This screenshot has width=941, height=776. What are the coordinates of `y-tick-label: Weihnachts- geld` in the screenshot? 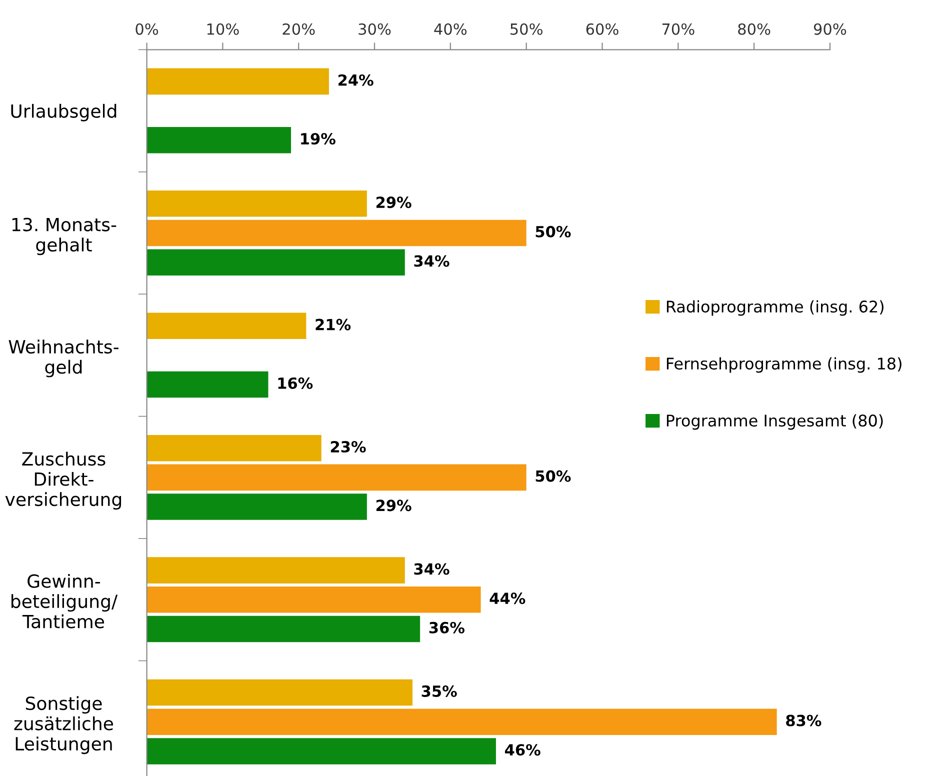 It's located at (63, 359).